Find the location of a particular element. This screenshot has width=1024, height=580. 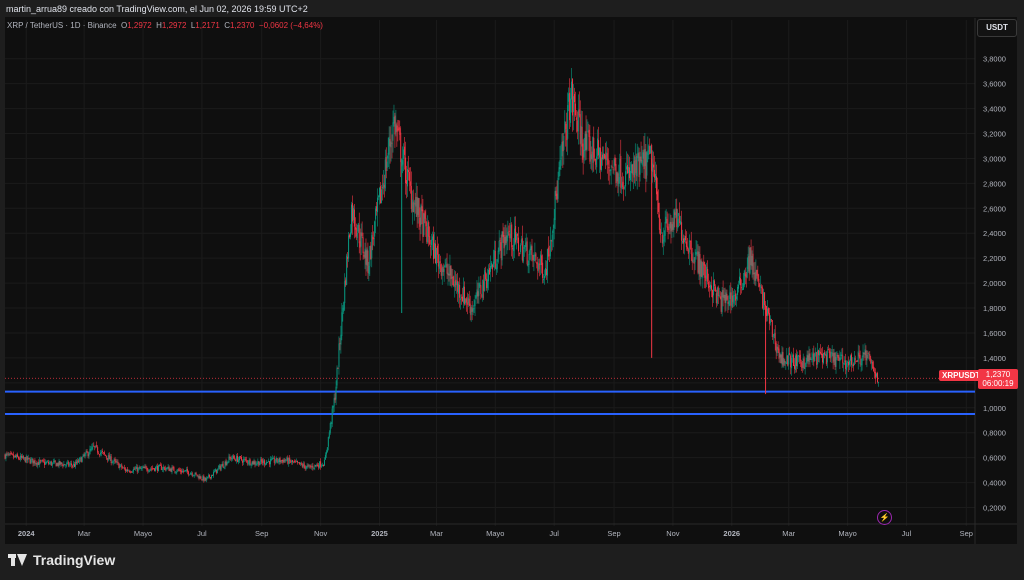

close-value: 1,2370 is located at coordinates (242, 25).